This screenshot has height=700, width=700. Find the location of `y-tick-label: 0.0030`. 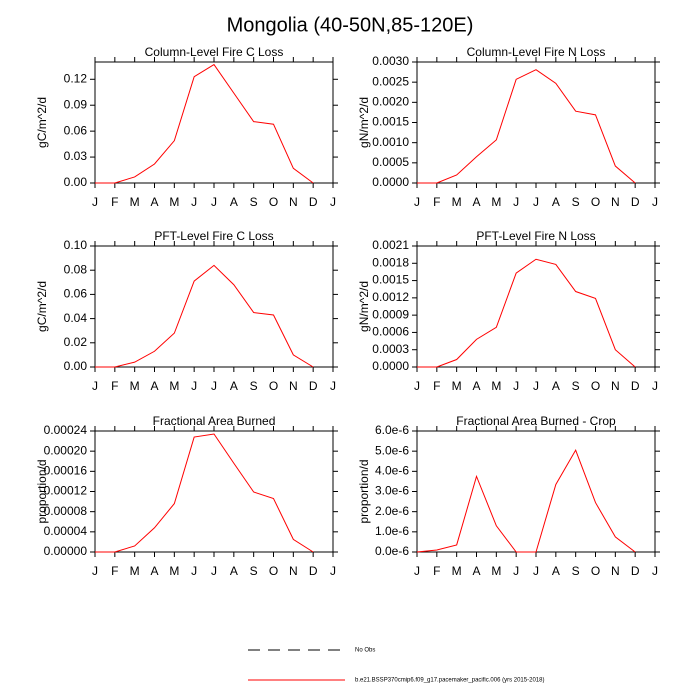

y-tick-label: 0.0030 is located at coordinates (390, 61).